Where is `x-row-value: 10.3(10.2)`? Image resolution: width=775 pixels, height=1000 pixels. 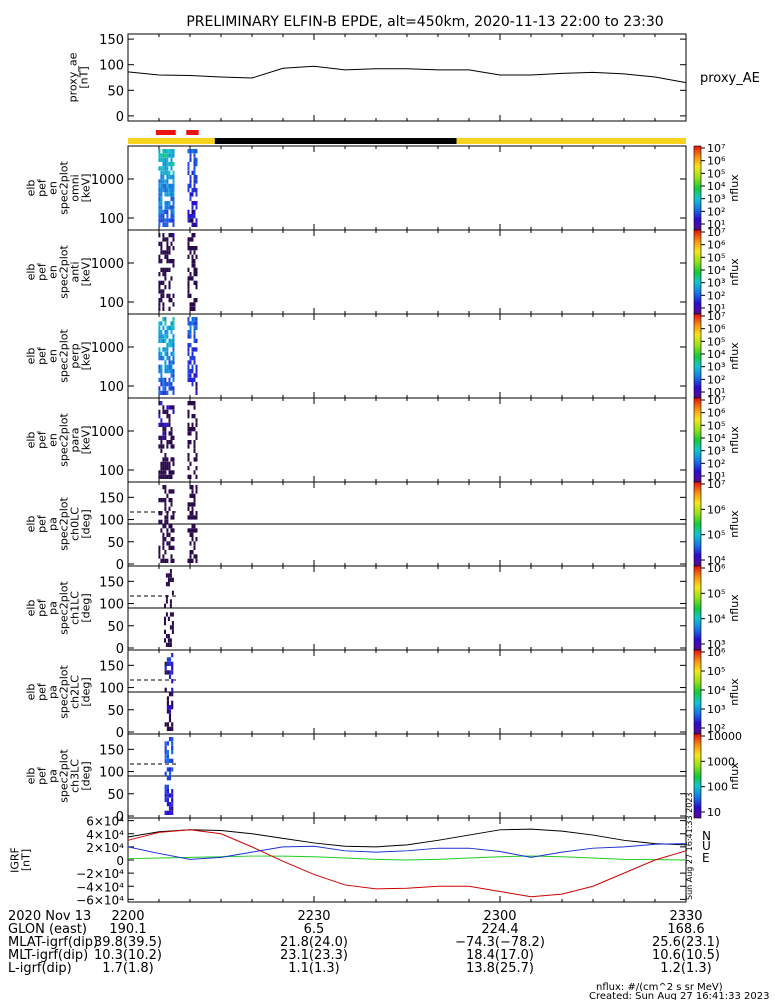 x-row-value: 10.3(10.2) is located at coordinates (128, 955).